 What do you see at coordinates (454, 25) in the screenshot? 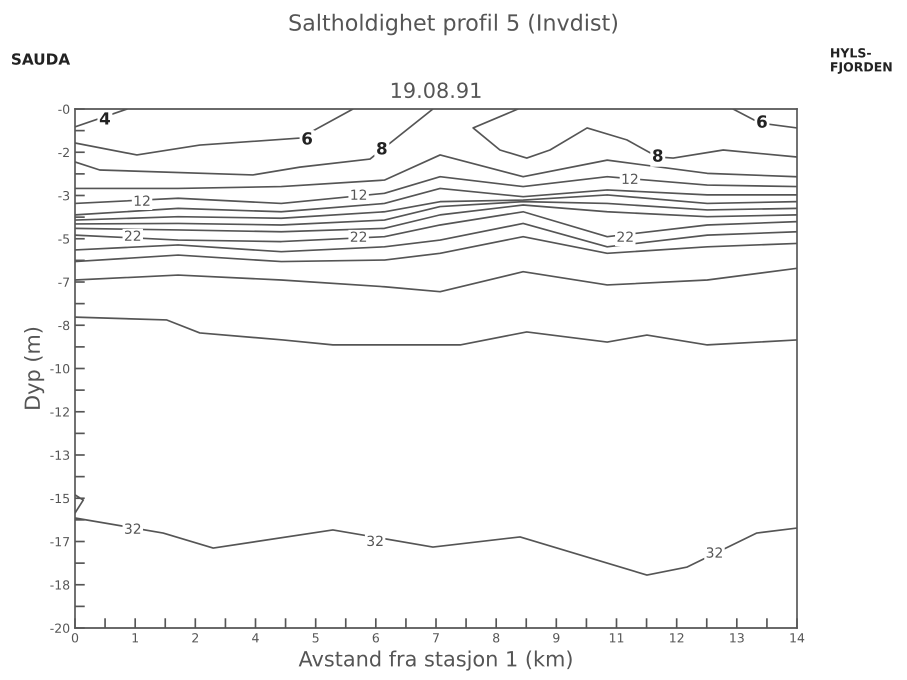
I see `chart-title: Saltholdighet profil 5 (Invdist)` at bounding box center [454, 25].